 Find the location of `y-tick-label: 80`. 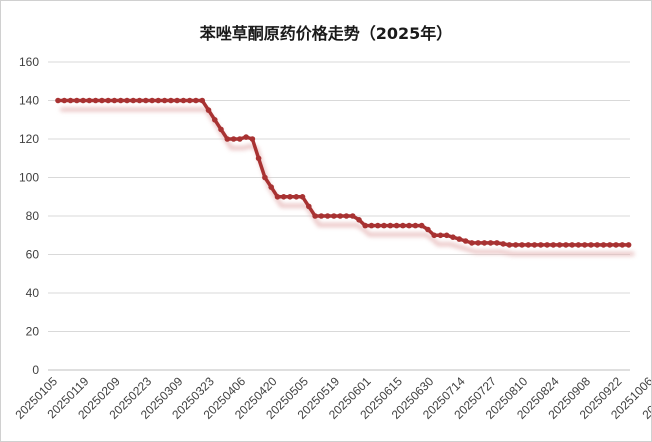

y-tick-label: 80 is located at coordinates (33, 216).